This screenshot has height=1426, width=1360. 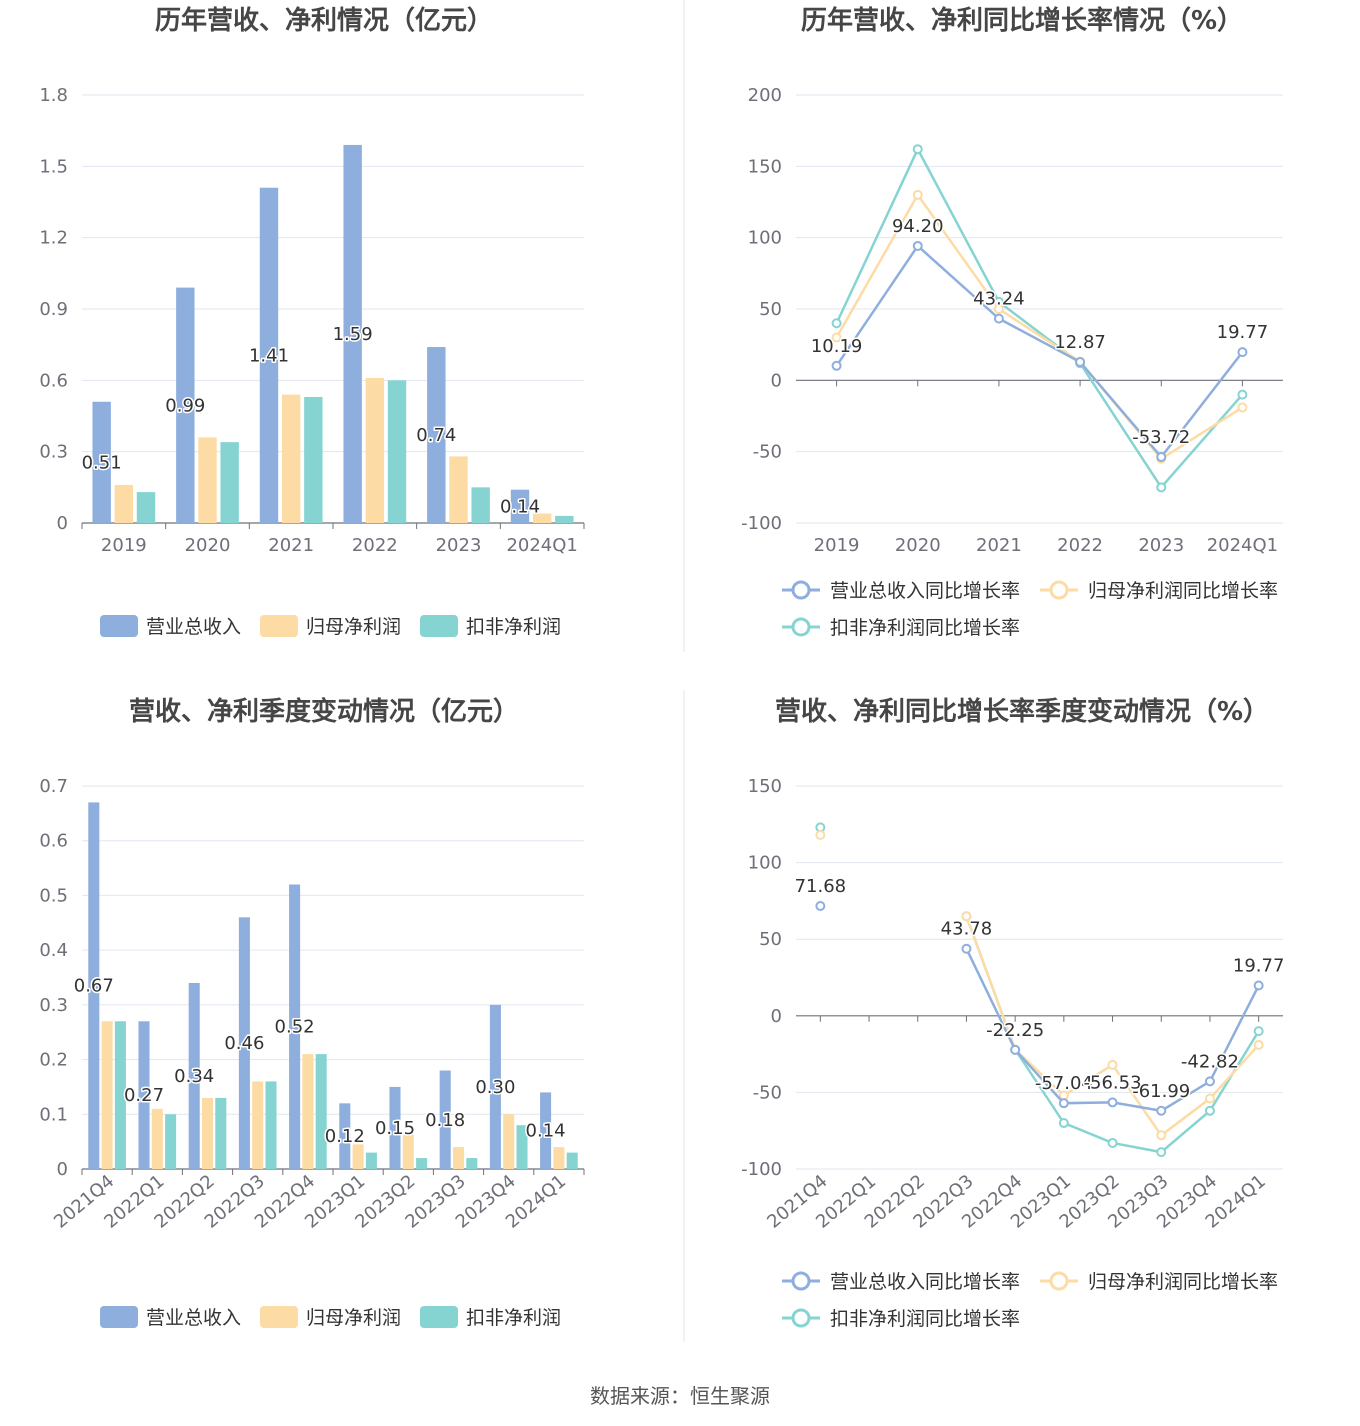 I want to click on data-label: 19.77, so click(x=1243, y=332).